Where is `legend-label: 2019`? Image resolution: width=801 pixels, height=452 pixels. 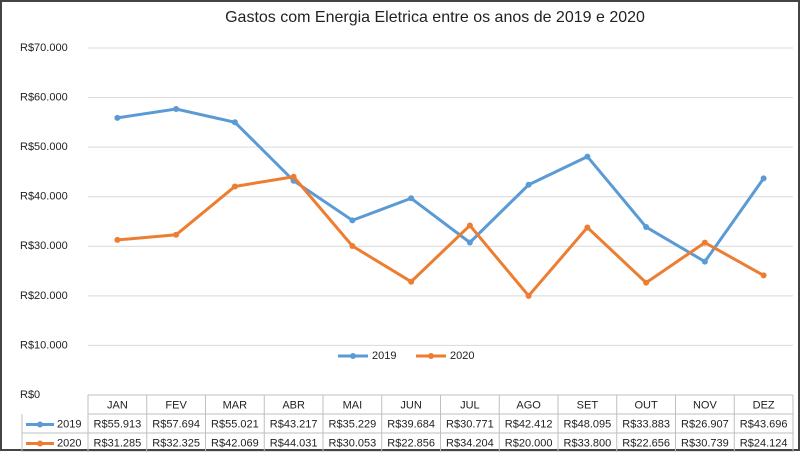 legend-label: 2019 is located at coordinates (384, 356).